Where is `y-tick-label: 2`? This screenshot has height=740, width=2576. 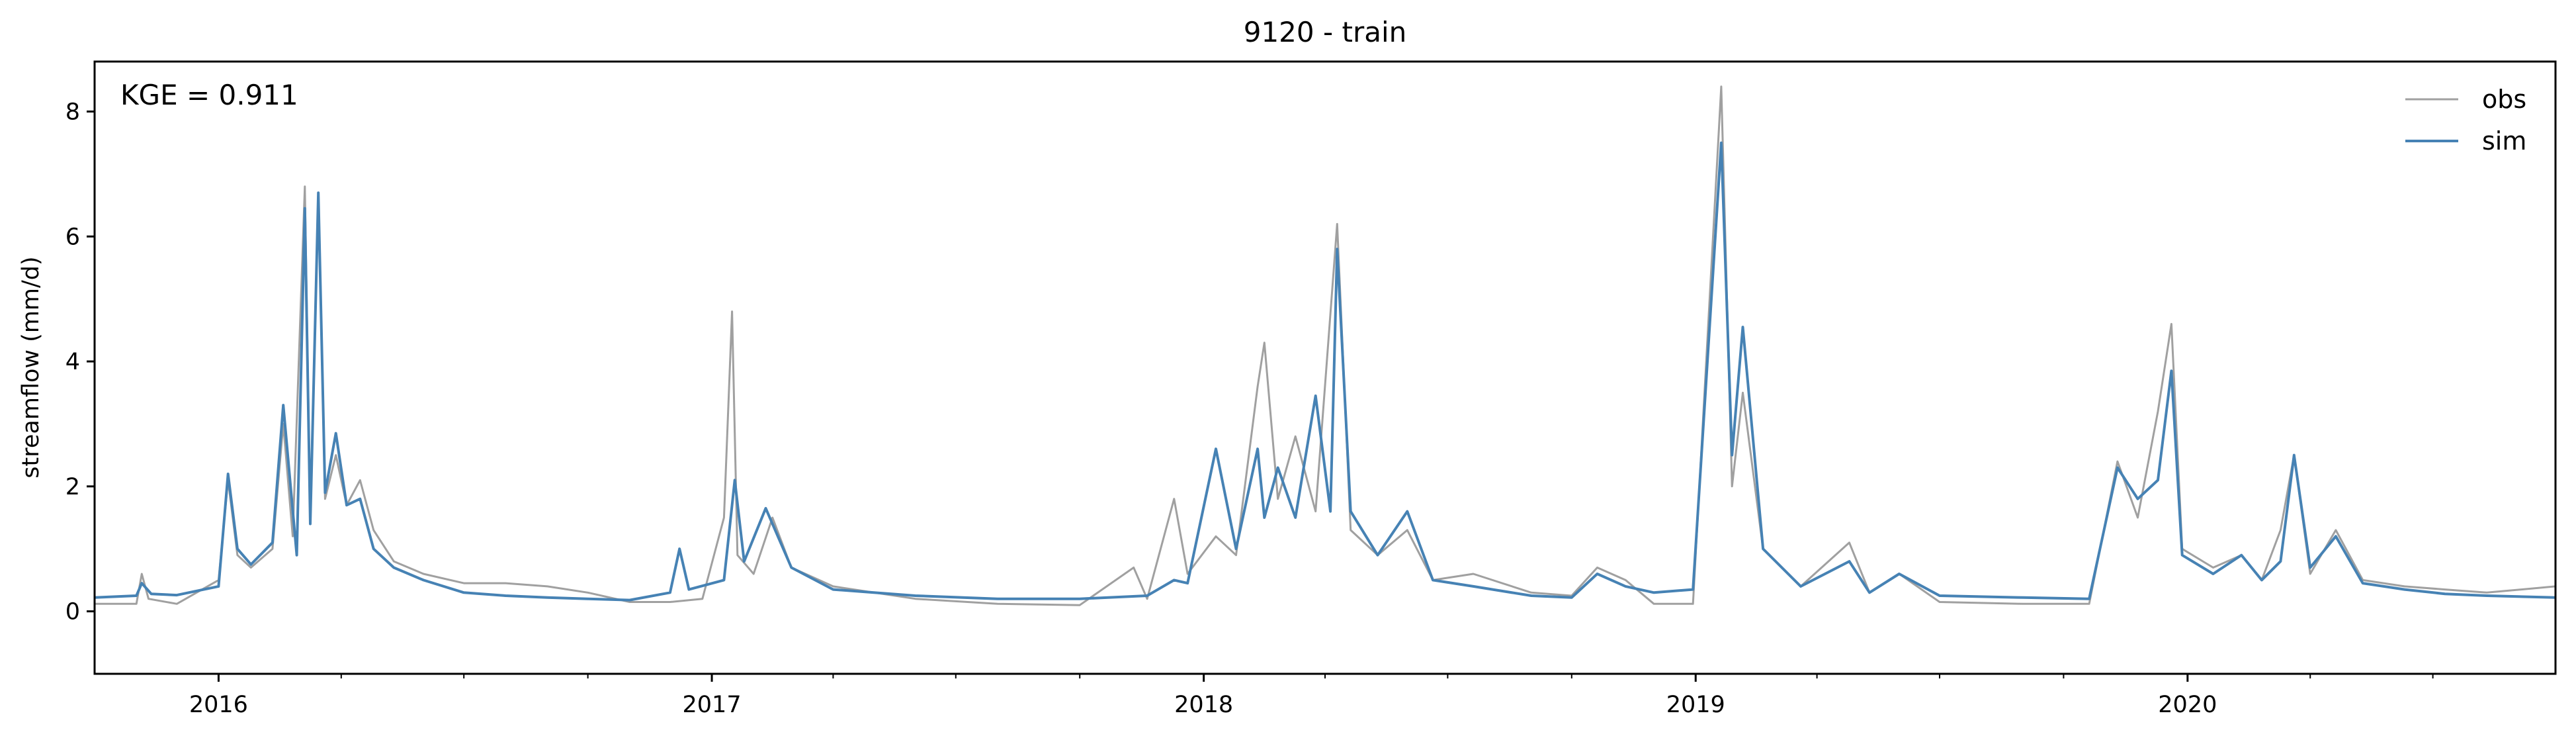
y-tick-label: 2 is located at coordinates (72, 487).